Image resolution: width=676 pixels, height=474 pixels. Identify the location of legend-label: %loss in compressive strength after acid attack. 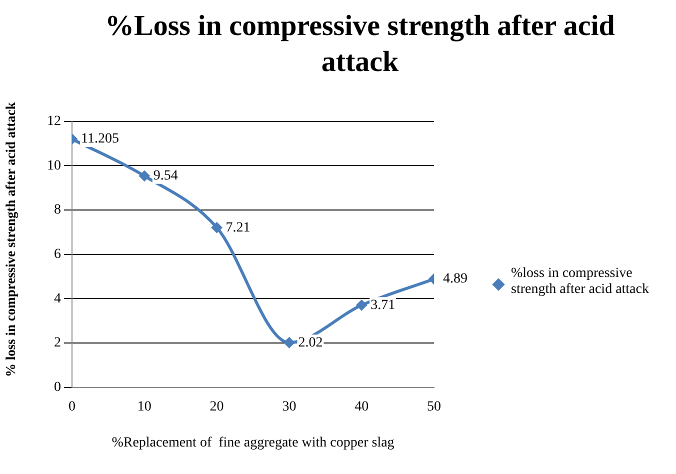
(580, 282).